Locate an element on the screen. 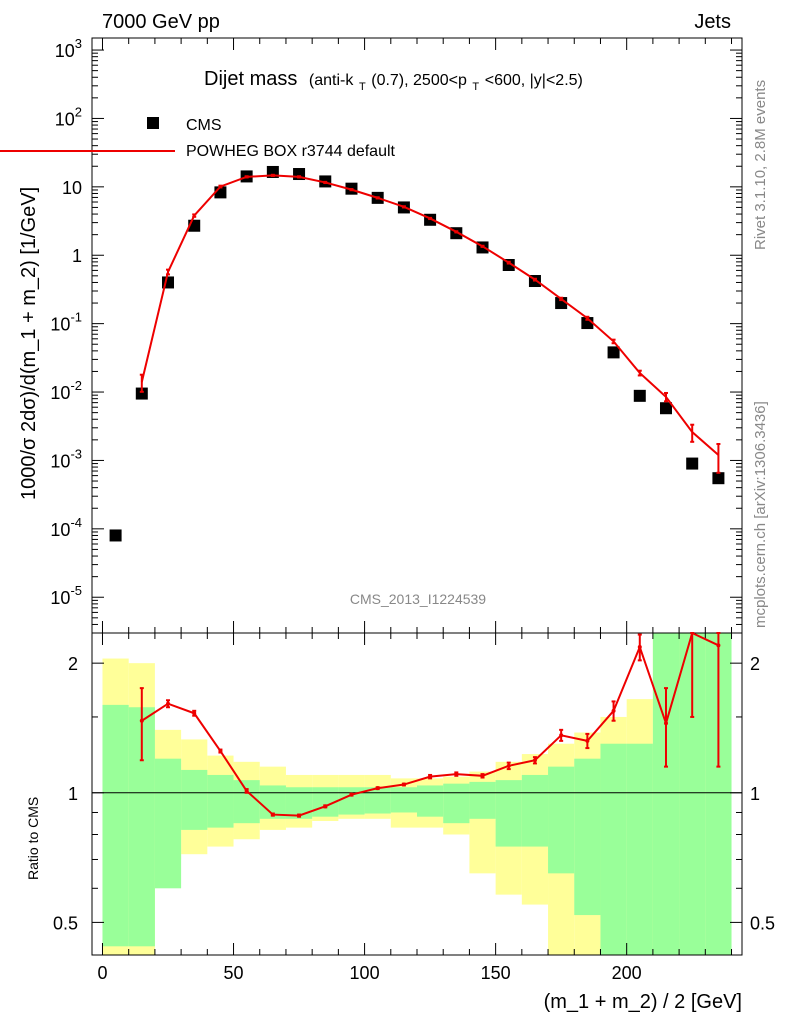 This screenshot has width=786, height=1024. energy-label: 7000 GeV pp is located at coordinates (161, 22).